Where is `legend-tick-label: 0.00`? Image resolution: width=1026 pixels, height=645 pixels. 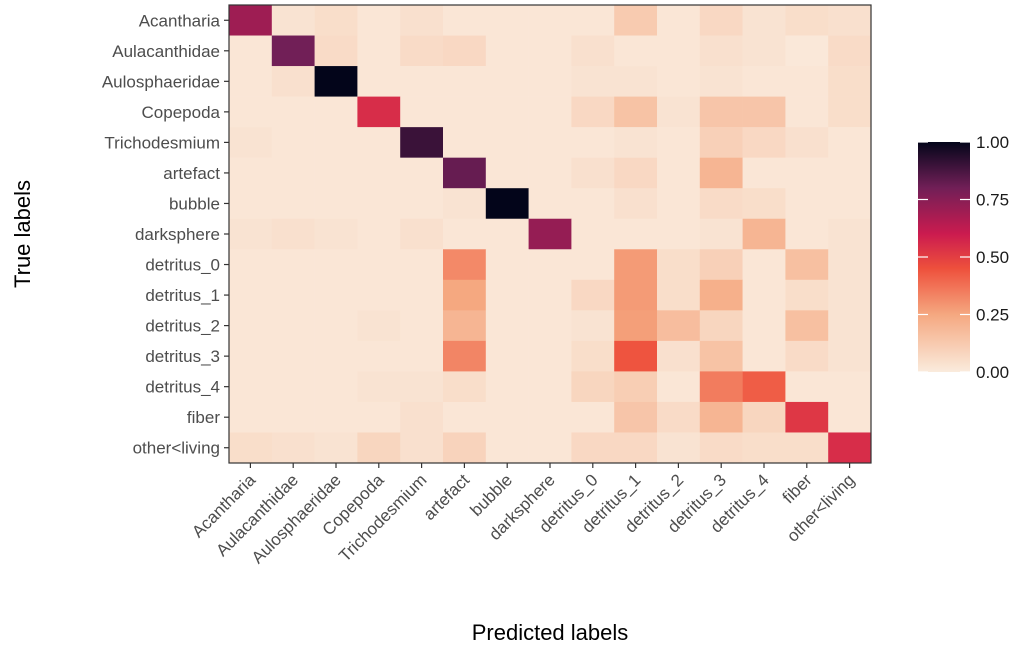 legend-tick-label: 0.00 is located at coordinates (992, 372).